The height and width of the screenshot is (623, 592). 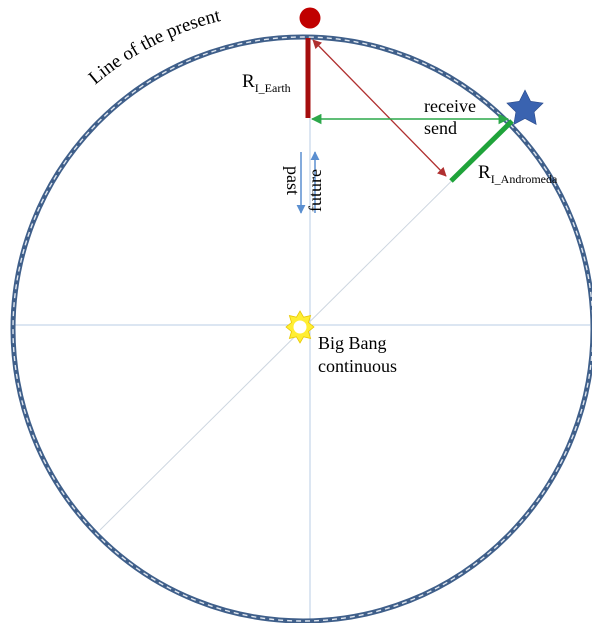 I want to click on earth-dot-icon, so click(x=310, y=18).